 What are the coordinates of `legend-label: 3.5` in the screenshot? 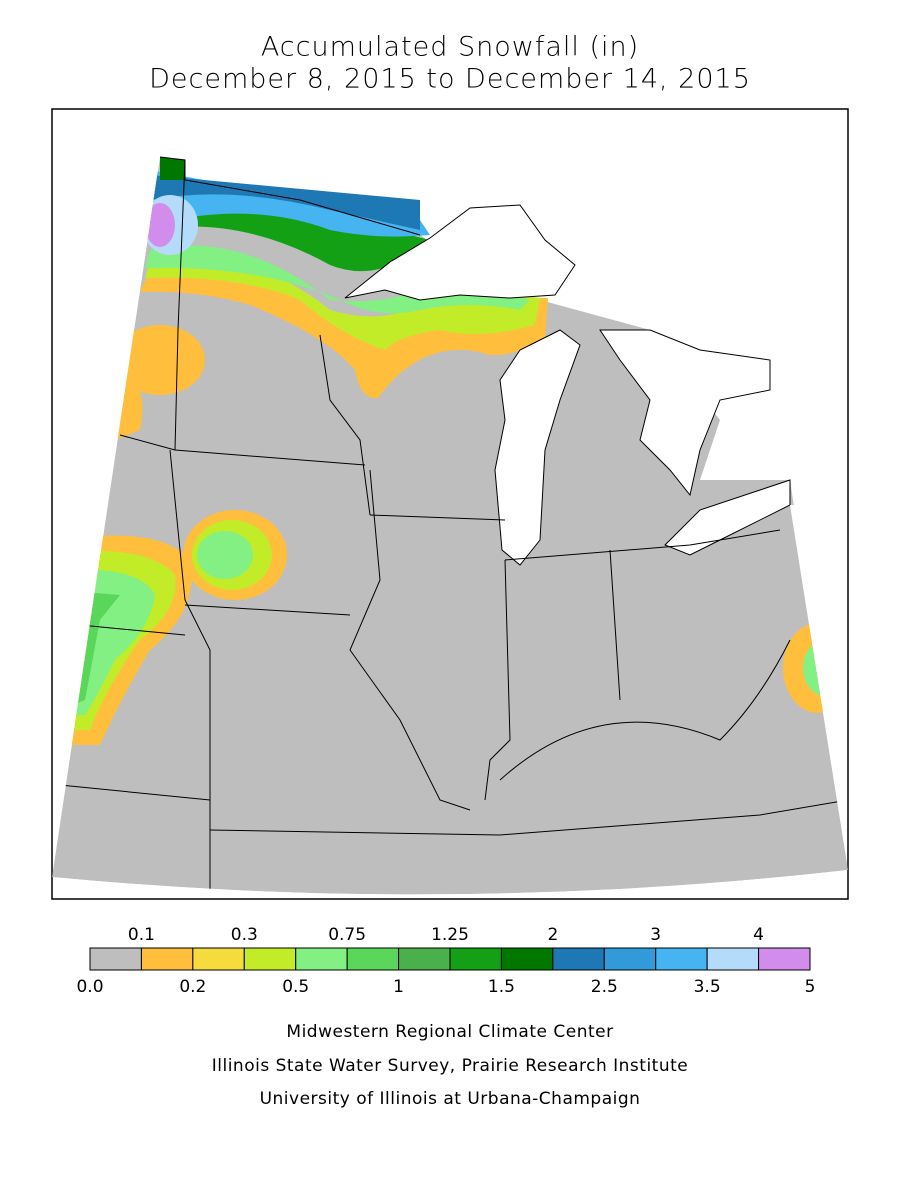 It's located at (707, 987).